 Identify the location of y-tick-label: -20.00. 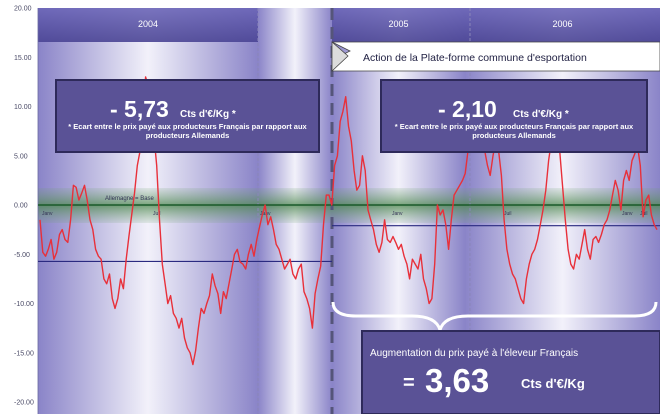
(24, 403).